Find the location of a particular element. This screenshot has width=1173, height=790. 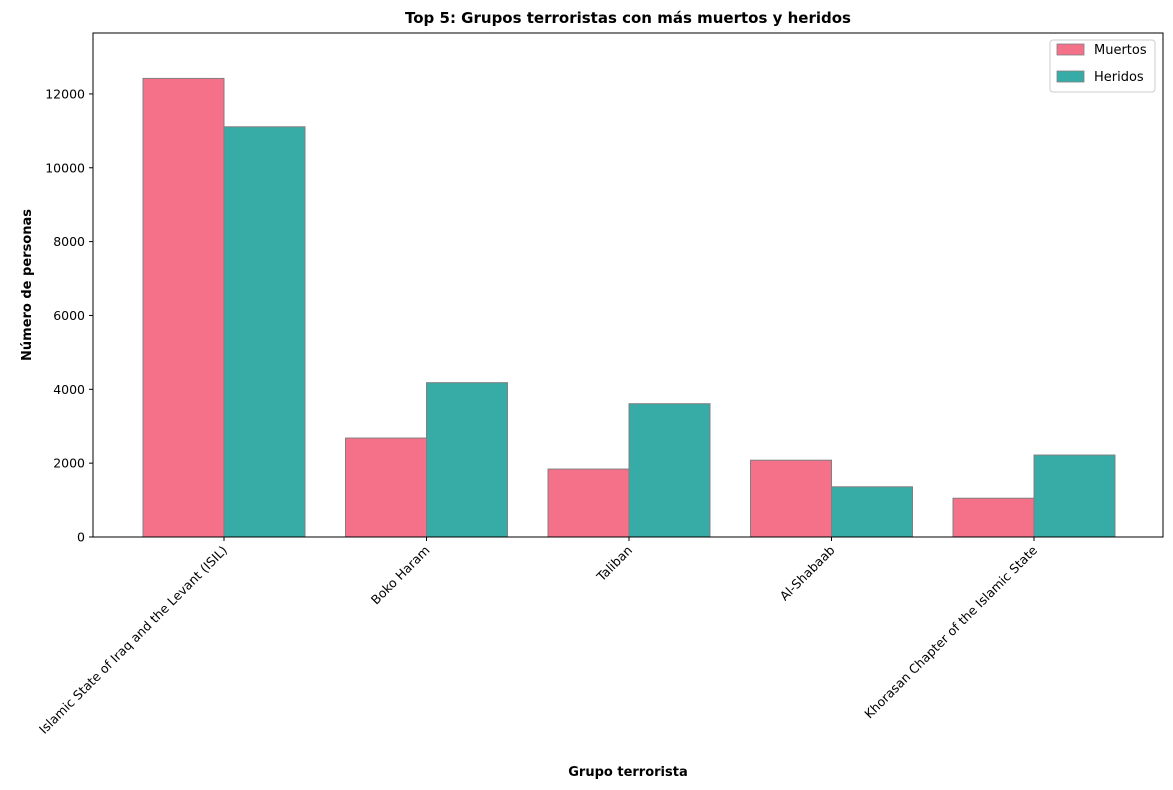

x-tick-label: Taliban is located at coordinates (614, 564).